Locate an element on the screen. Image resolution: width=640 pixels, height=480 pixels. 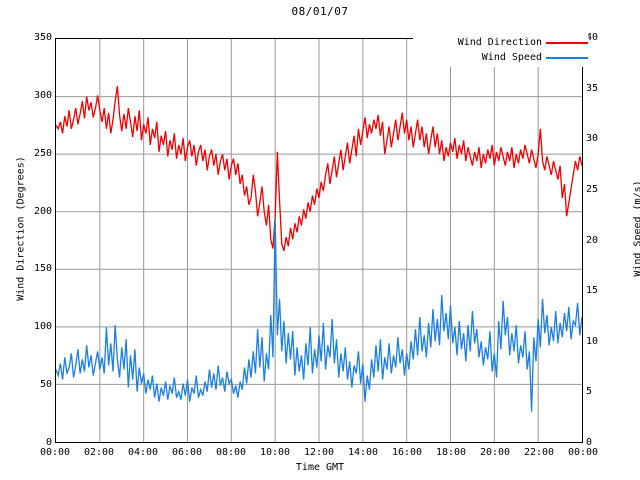
legend-label-wind-speed: Wind Speed is located at coordinates (511, 57).